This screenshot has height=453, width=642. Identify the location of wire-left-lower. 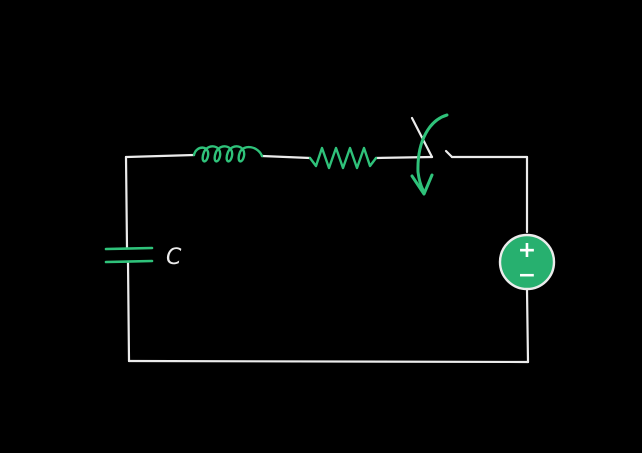
(128, 311).